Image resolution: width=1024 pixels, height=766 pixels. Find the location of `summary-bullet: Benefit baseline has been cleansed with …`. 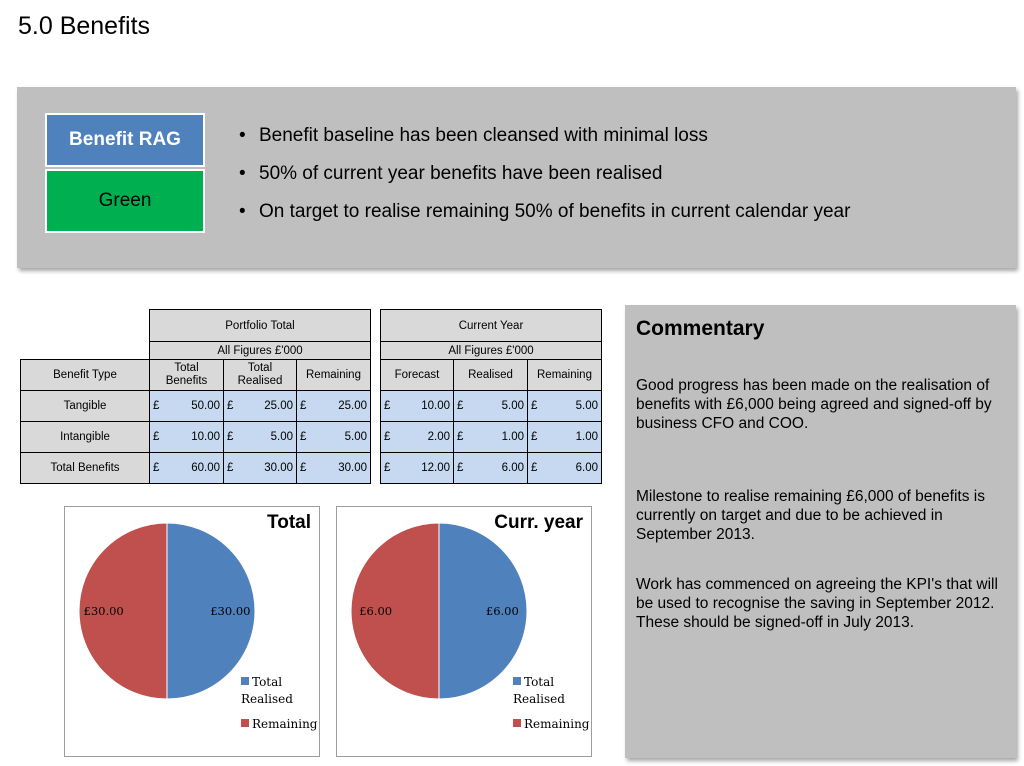

summary-bullet: Benefit baseline has been cleansed with … is located at coordinates (544, 144).